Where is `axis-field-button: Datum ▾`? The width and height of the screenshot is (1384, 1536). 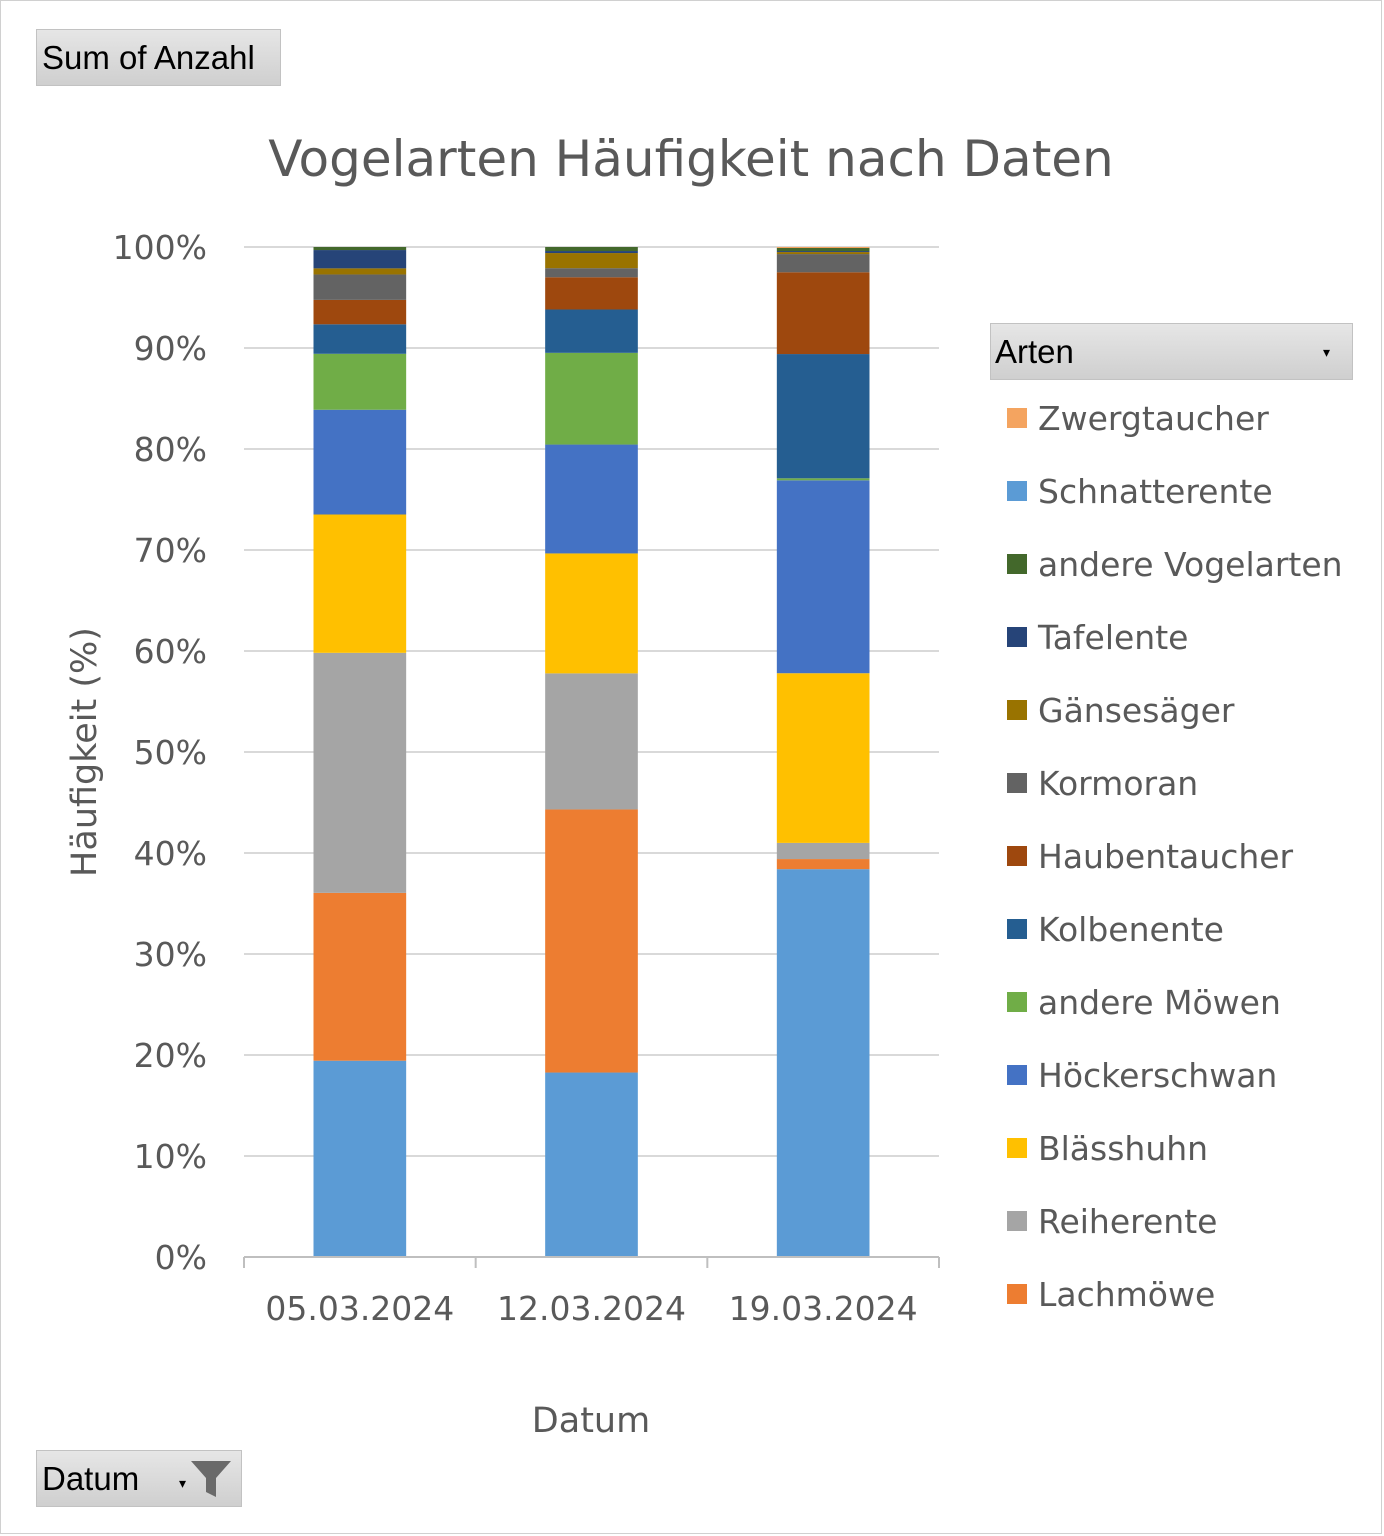
axis-field-button: Datum ▾ is located at coordinates (139, 1478).